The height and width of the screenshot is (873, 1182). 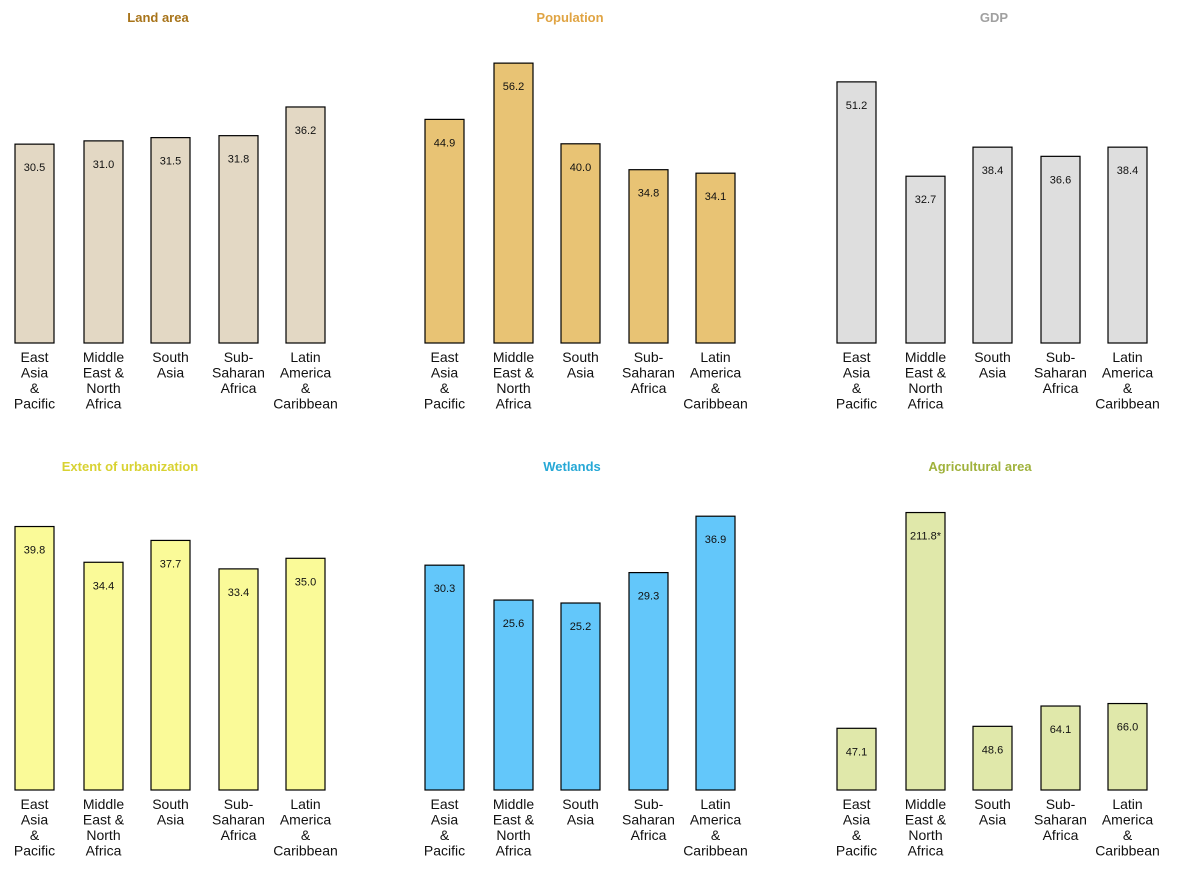 I want to click on data-label: 39.8, so click(x=34, y=551).